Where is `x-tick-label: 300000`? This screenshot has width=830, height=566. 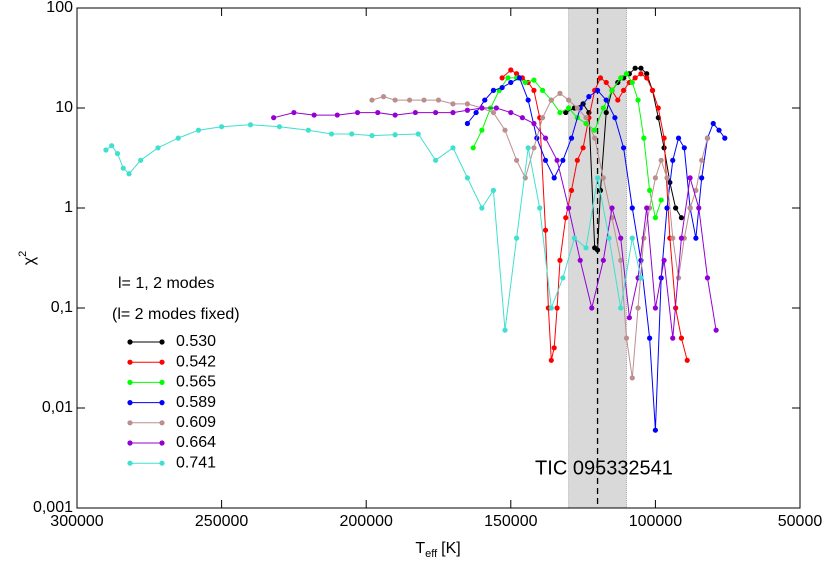
x-tick-label: 300000 is located at coordinates (76, 521).